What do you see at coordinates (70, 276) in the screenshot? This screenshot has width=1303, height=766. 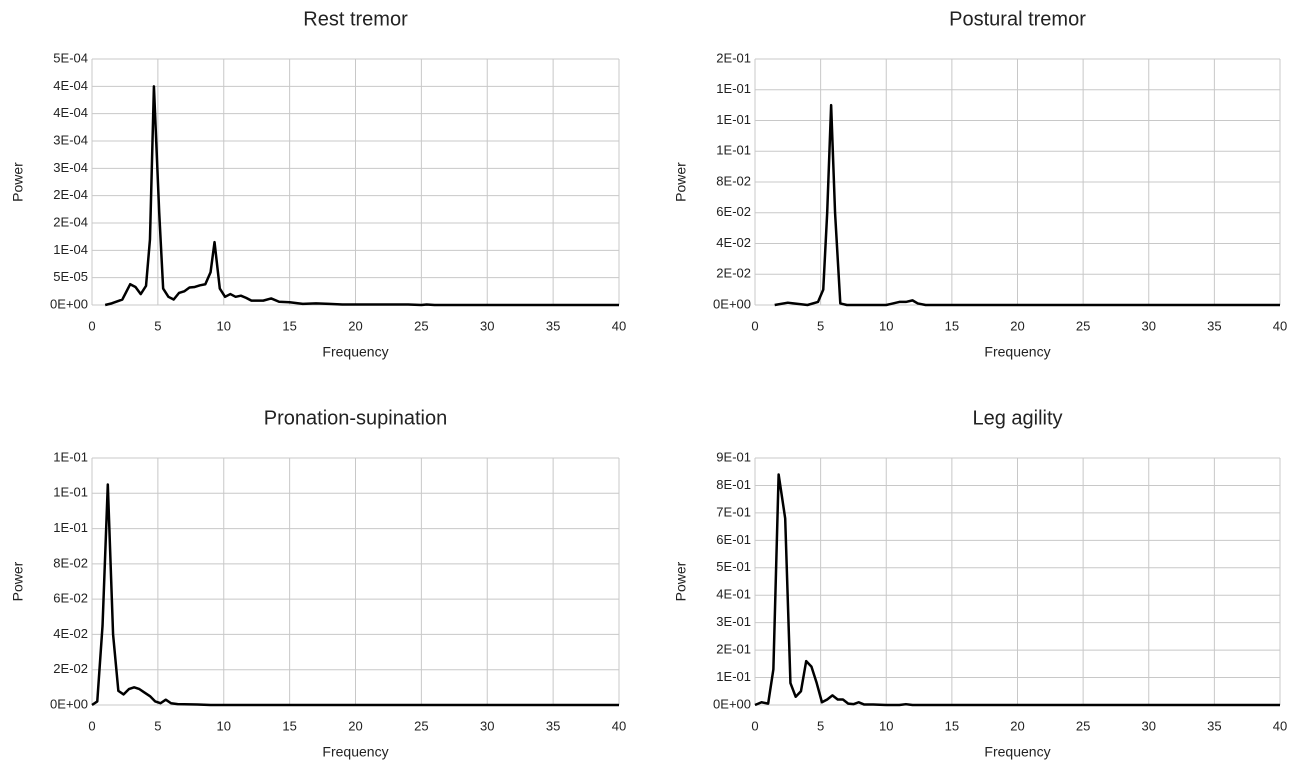 I see `y-tick-label: 5E-05` at bounding box center [70, 276].